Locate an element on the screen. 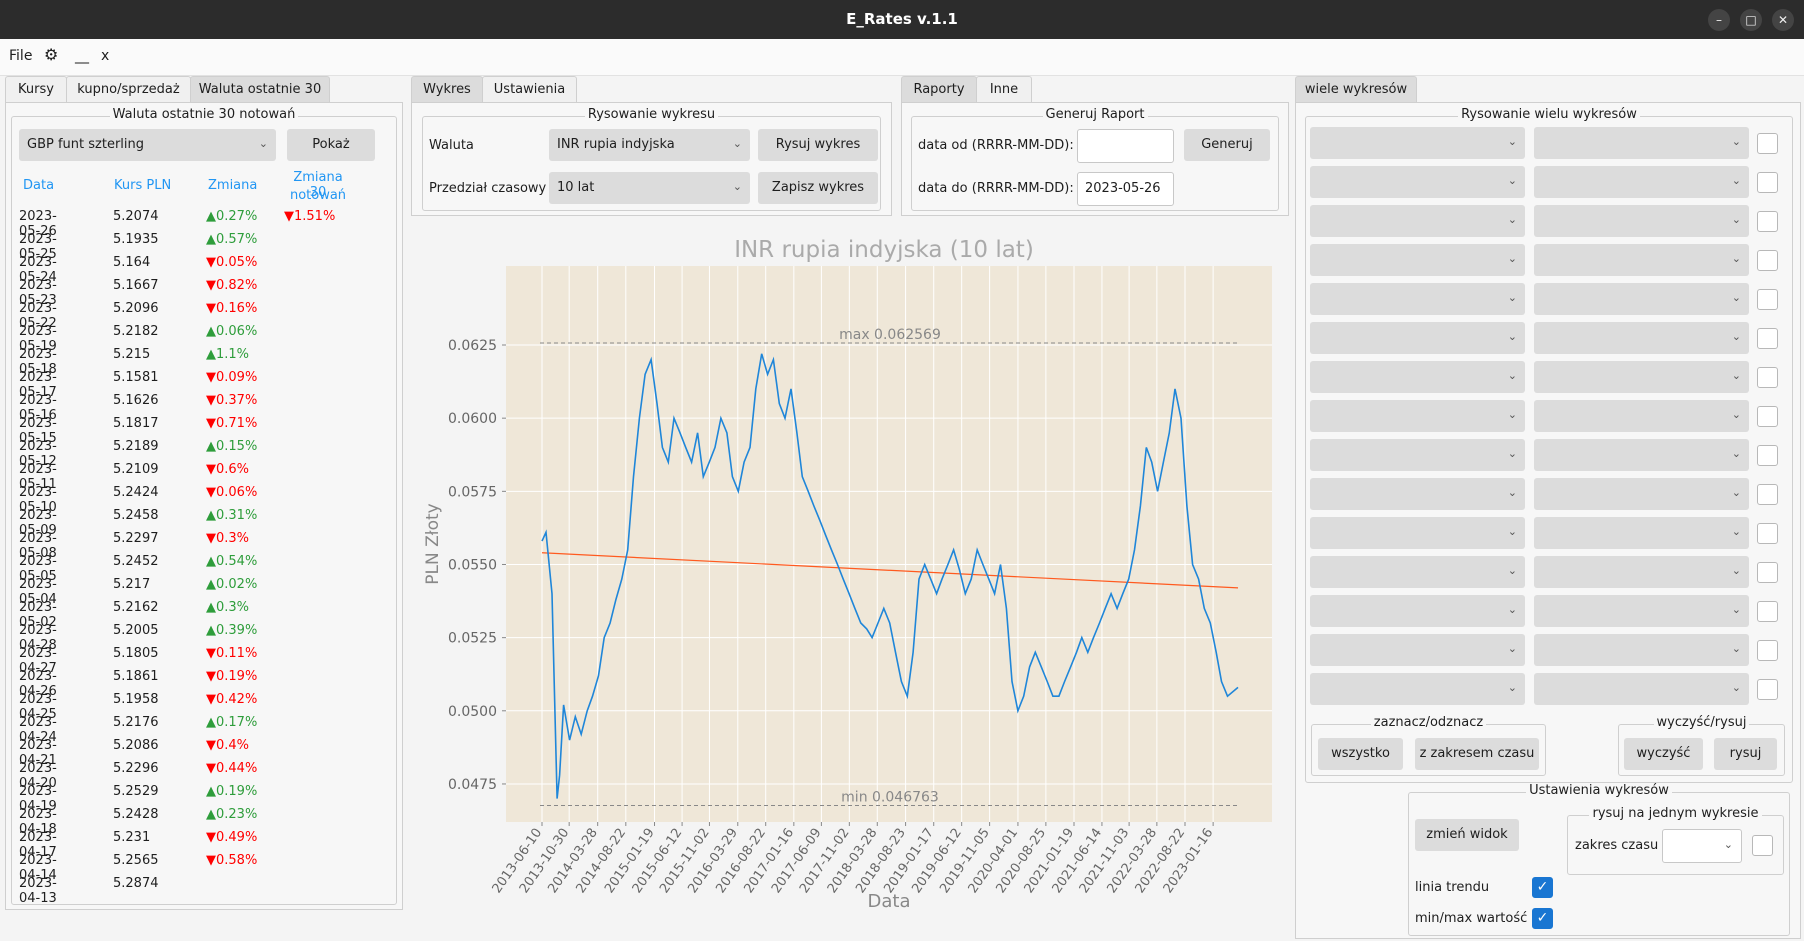 The image size is (1804, 941). row-rate: 5.2458 is located at coordinates (136, 515).